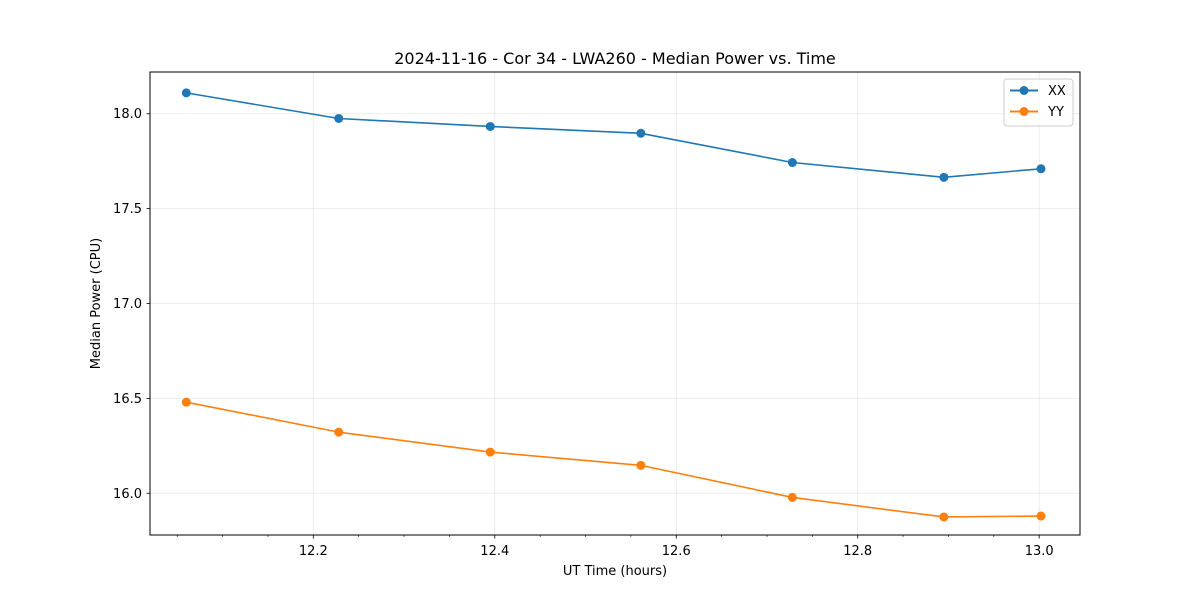 Image resolution: width=1200 pixels, height=600 pixels. Describe the element at coordinates (857, 551) in the screenshot. I see `x-tick-label: 12.8` at that location.